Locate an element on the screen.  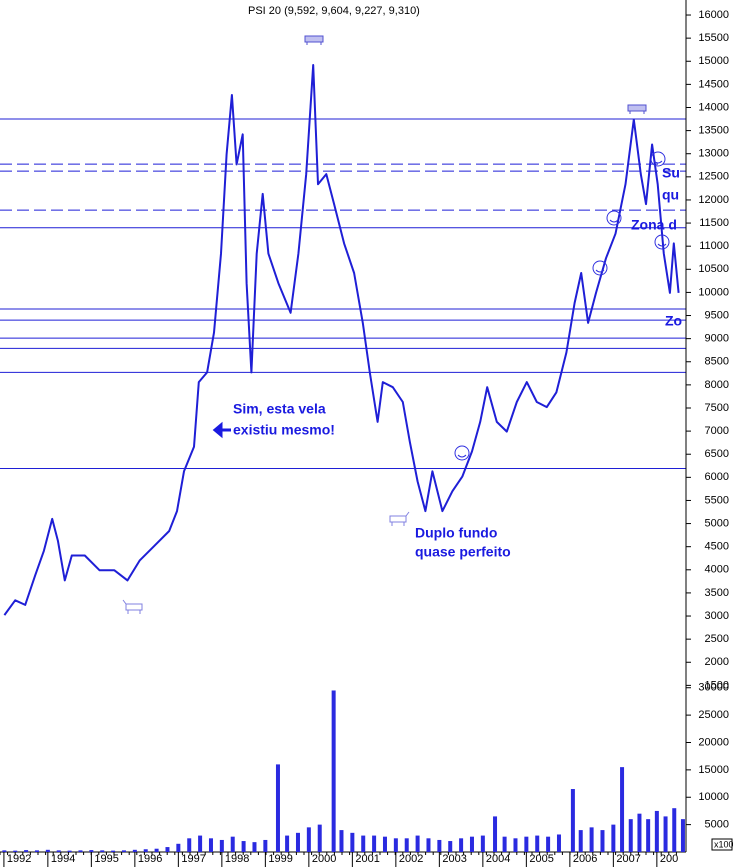
x-tick-label: 1992 is located at coordinates (19, 859).